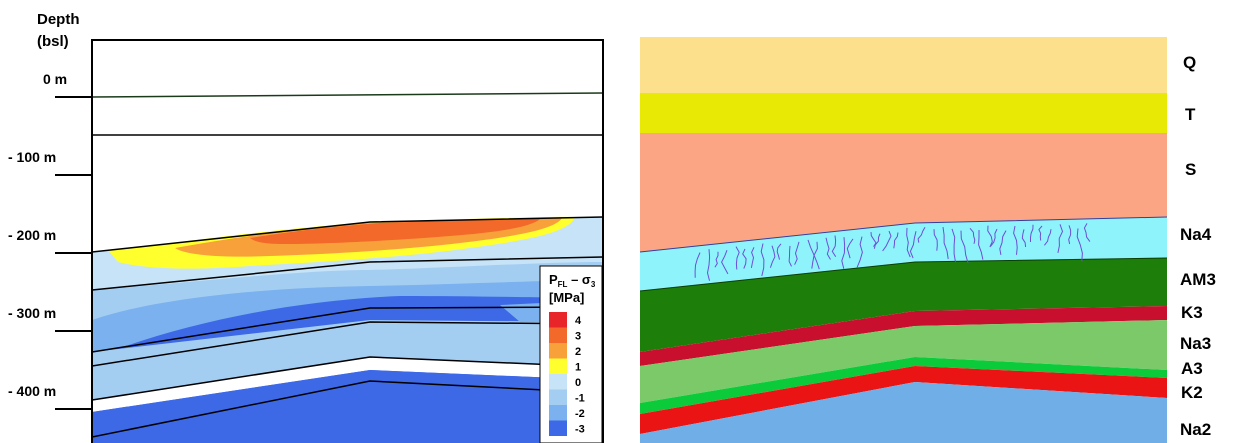 This screenshot has width=1236, height=443. I want to click on layer-label-t: T, so click(1190, 114).